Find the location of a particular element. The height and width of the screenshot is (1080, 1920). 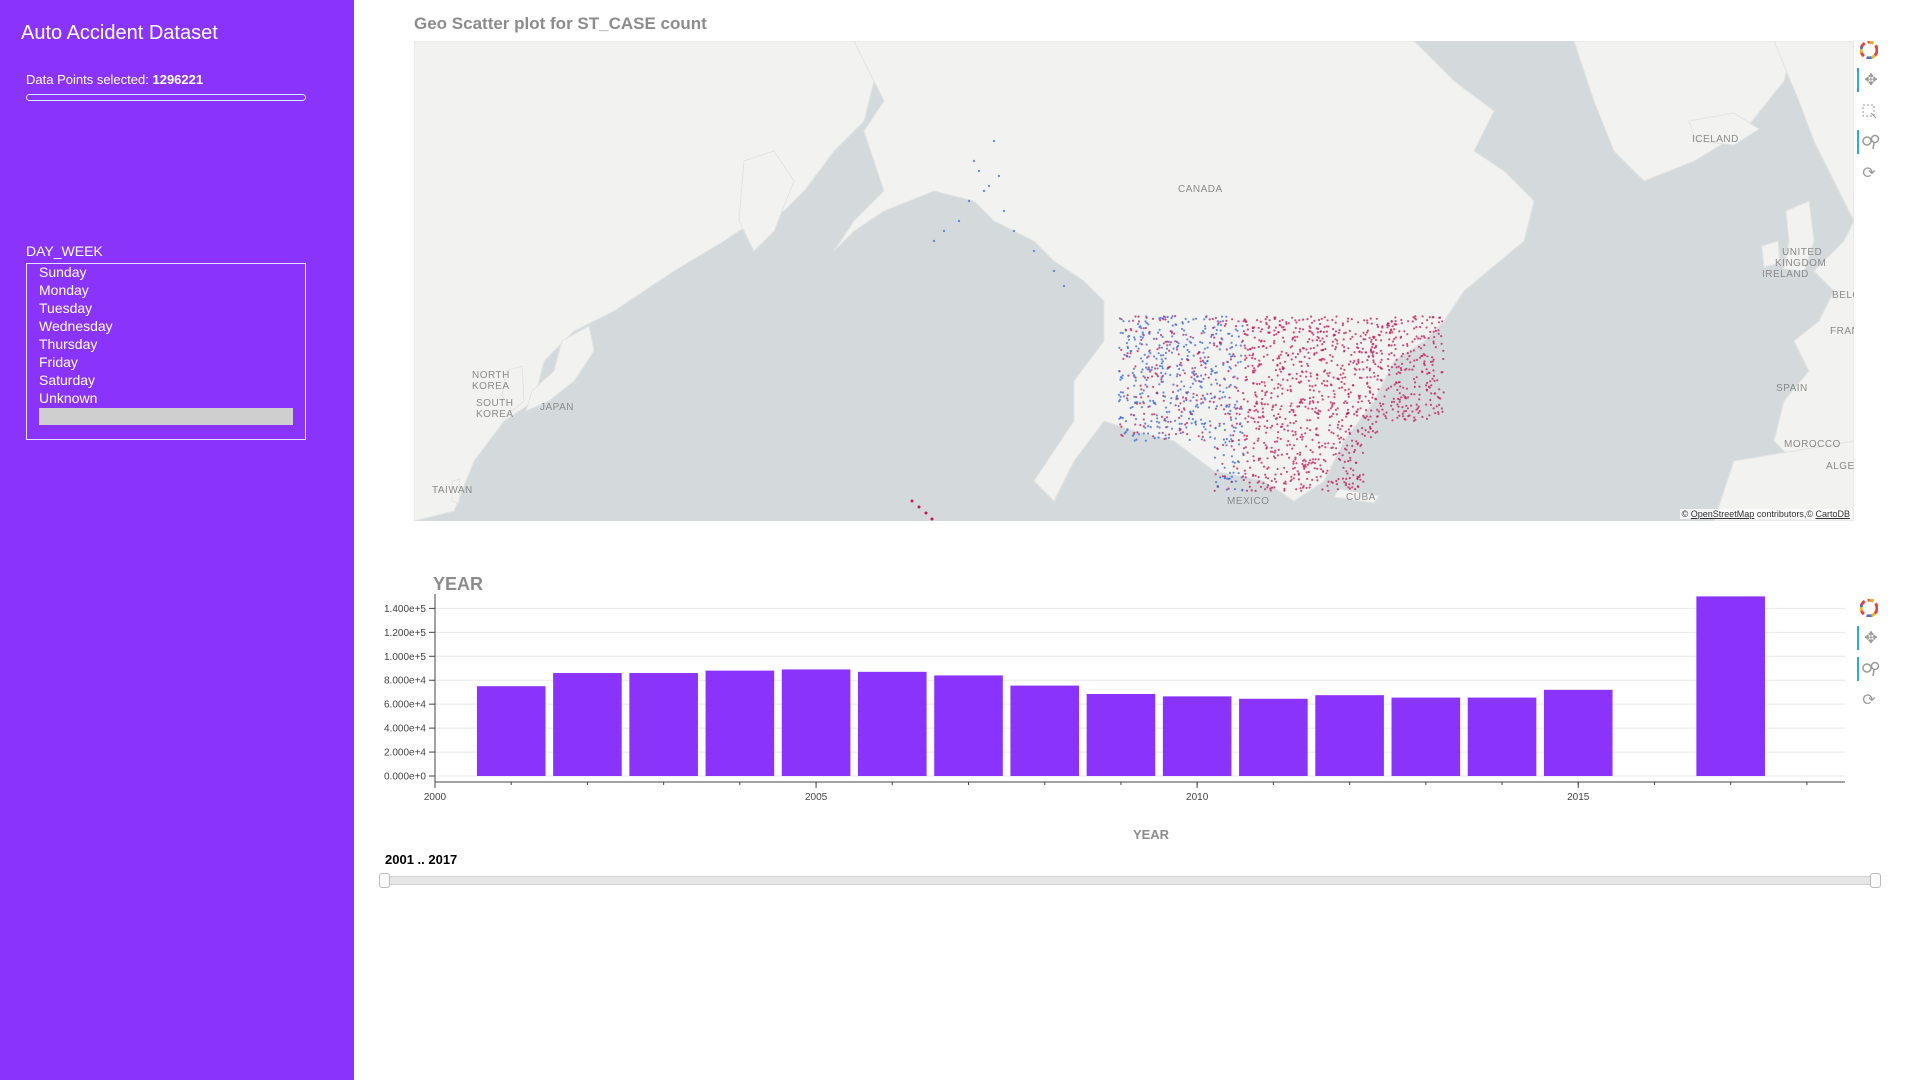

day-week-option: Saturday is located at coordinates (67, 380).